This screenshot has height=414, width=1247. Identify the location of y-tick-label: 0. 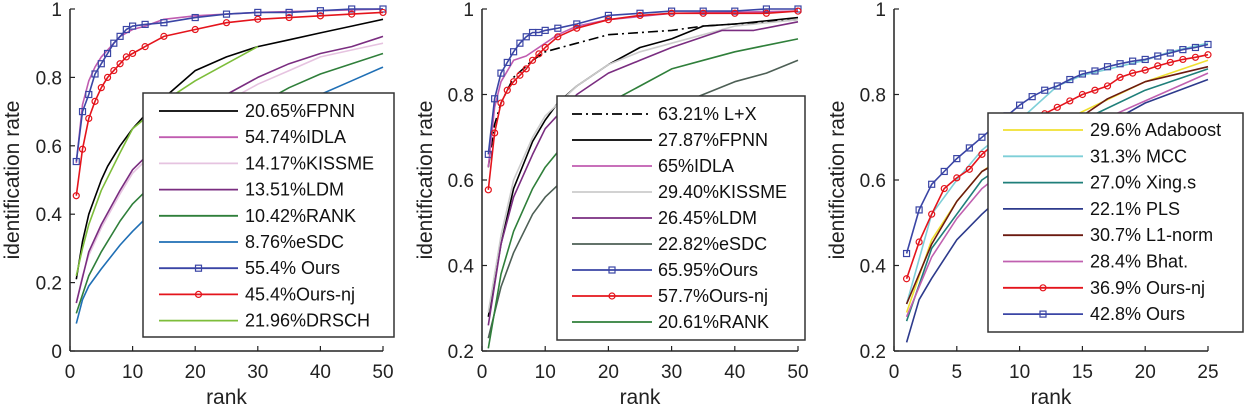
(56, 352).